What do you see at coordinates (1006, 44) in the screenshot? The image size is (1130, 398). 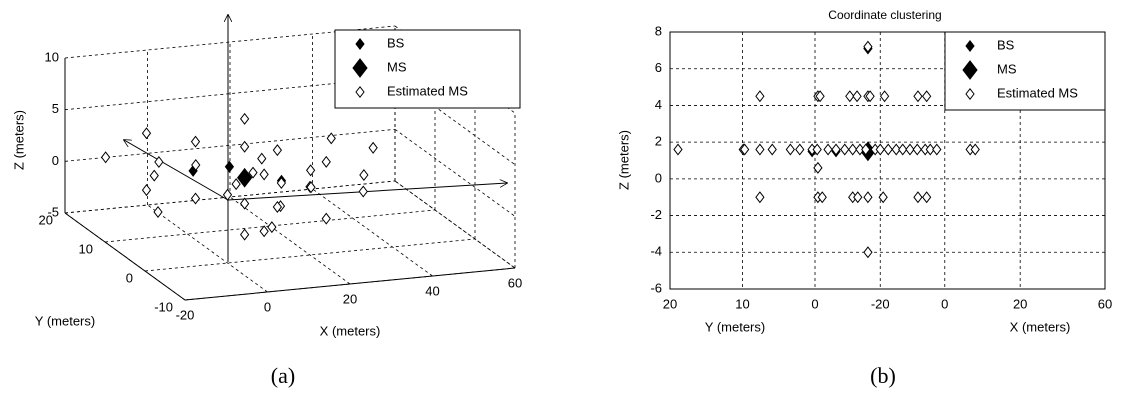 I see `legend-label: BS` at bounding box center [1006, 44].